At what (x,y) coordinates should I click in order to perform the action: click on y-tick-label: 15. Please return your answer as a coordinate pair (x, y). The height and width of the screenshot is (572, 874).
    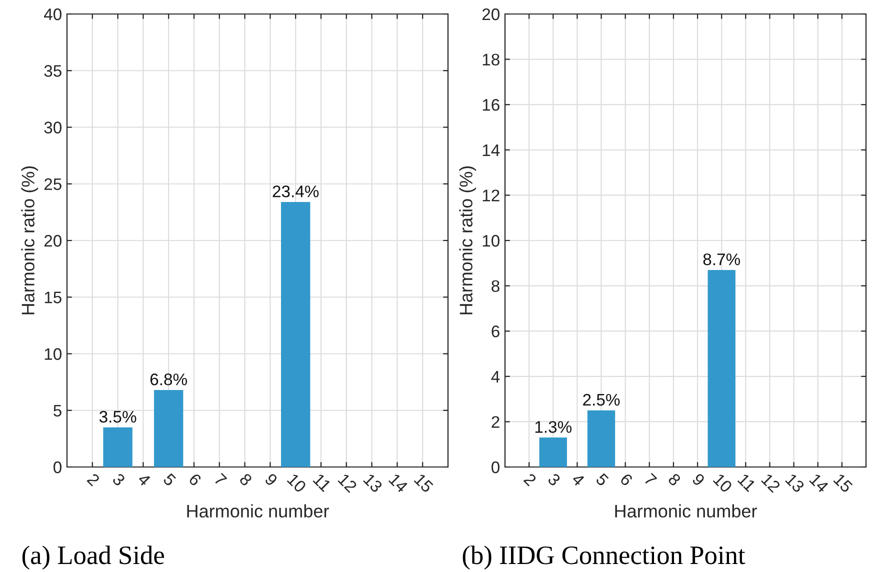
    Looking at the image, I should click on (53, 298).